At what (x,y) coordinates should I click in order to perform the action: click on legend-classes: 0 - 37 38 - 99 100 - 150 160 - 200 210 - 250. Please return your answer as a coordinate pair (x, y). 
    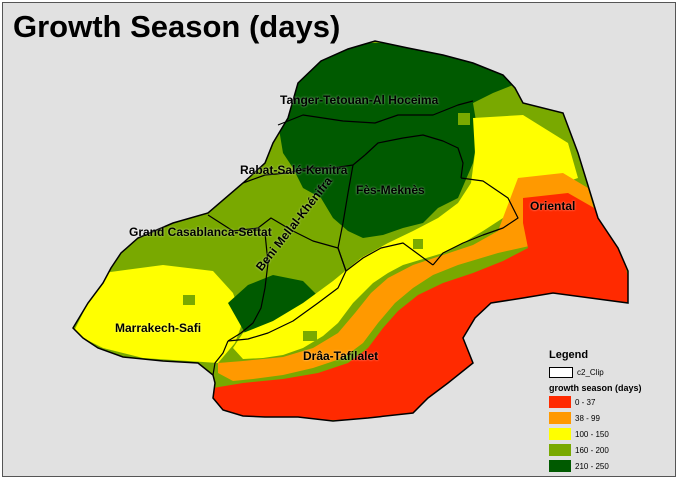
    Looking at the image, I should click on (611, 434).